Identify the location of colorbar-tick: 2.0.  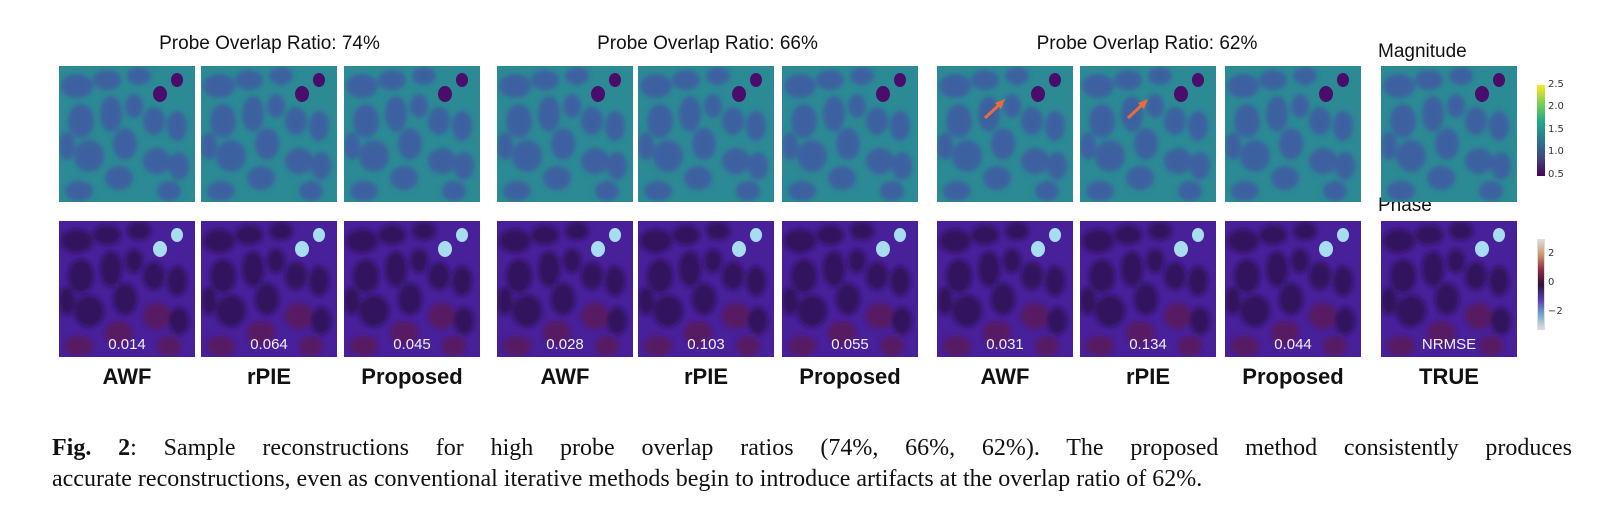
(1556, 106).